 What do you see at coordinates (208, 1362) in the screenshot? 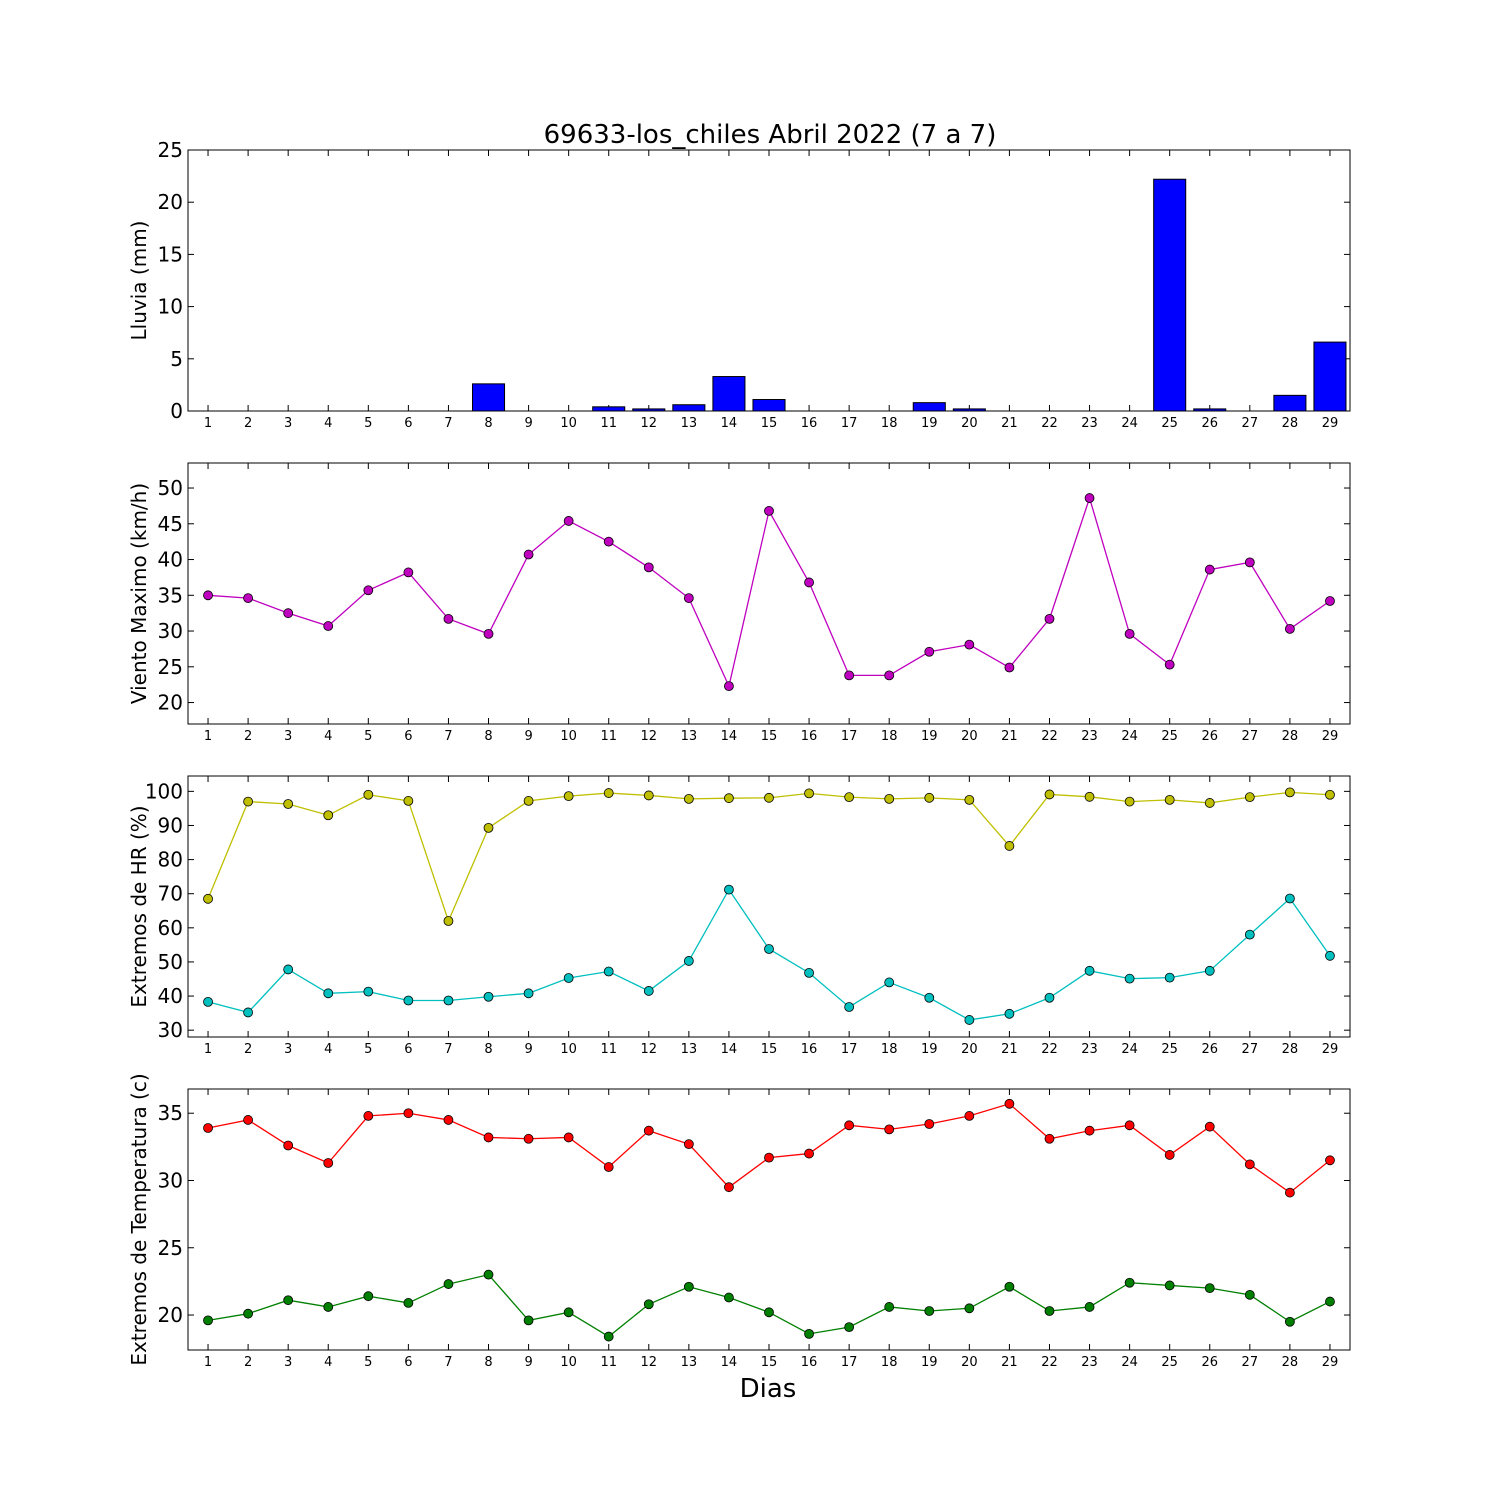
I see `x-tick-label: 1` at bounding box center [208, 1362].